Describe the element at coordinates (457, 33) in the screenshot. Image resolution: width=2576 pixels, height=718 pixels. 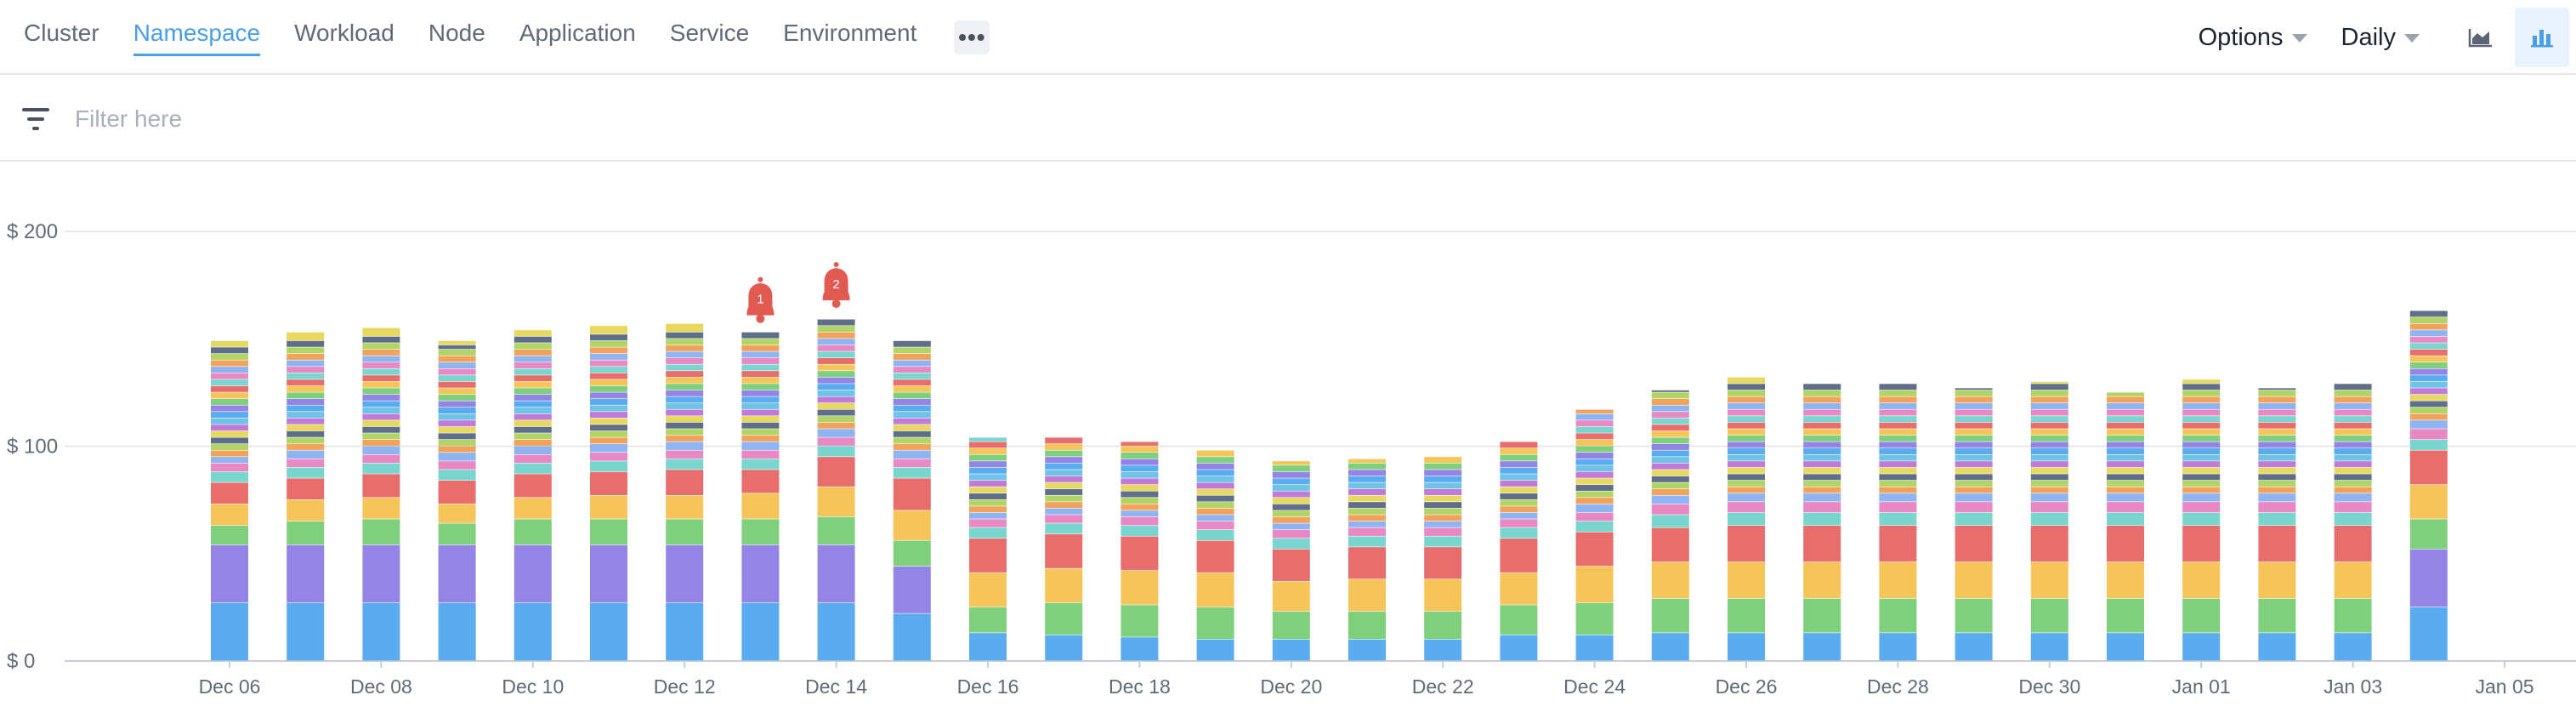
I see `tab-node: Node` at that location.